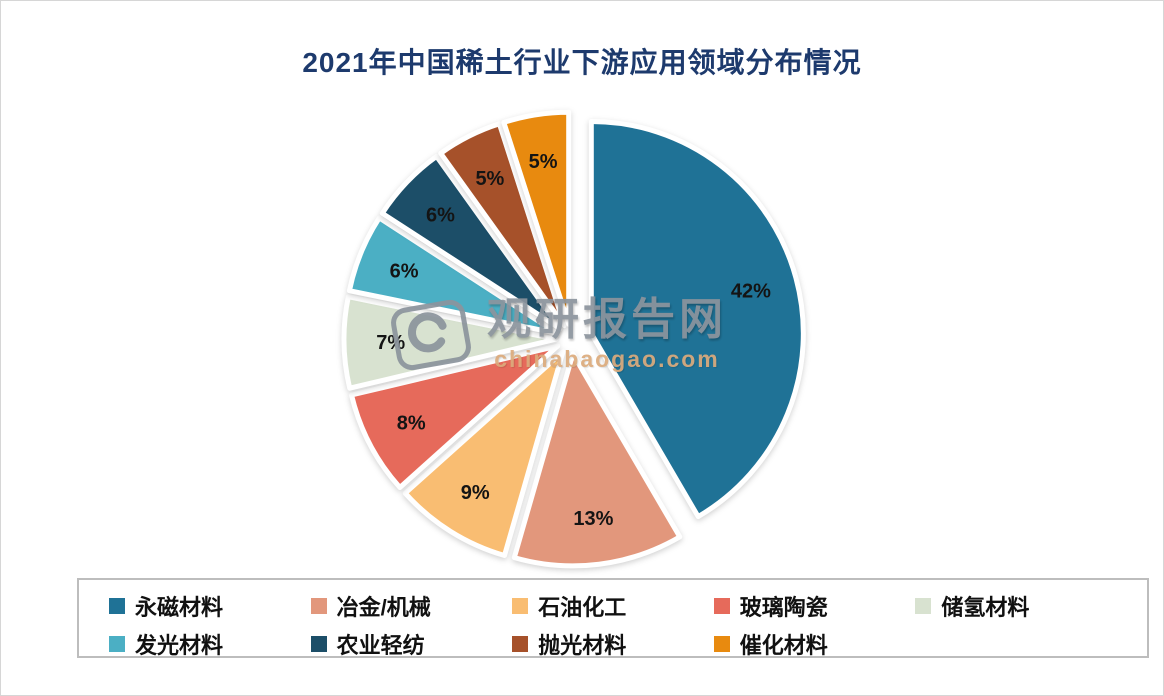 The image size is (1164, 696). I want to click on legend-label: 冶金/机械, so click(383, 607).